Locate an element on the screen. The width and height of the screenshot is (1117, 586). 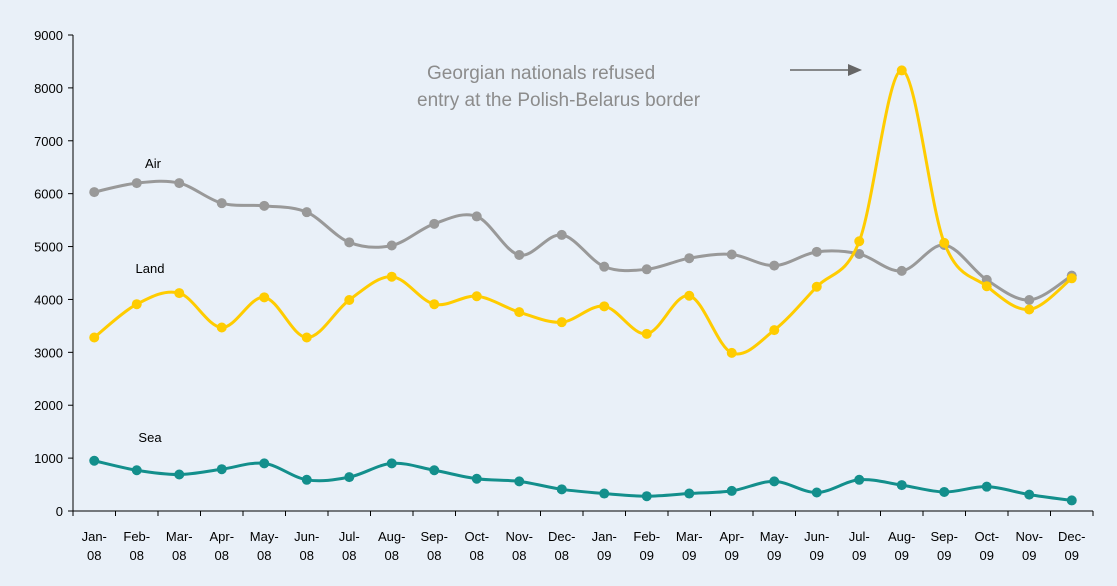
x-tick-label: Sep-08 is located at coordinates (434, 546).